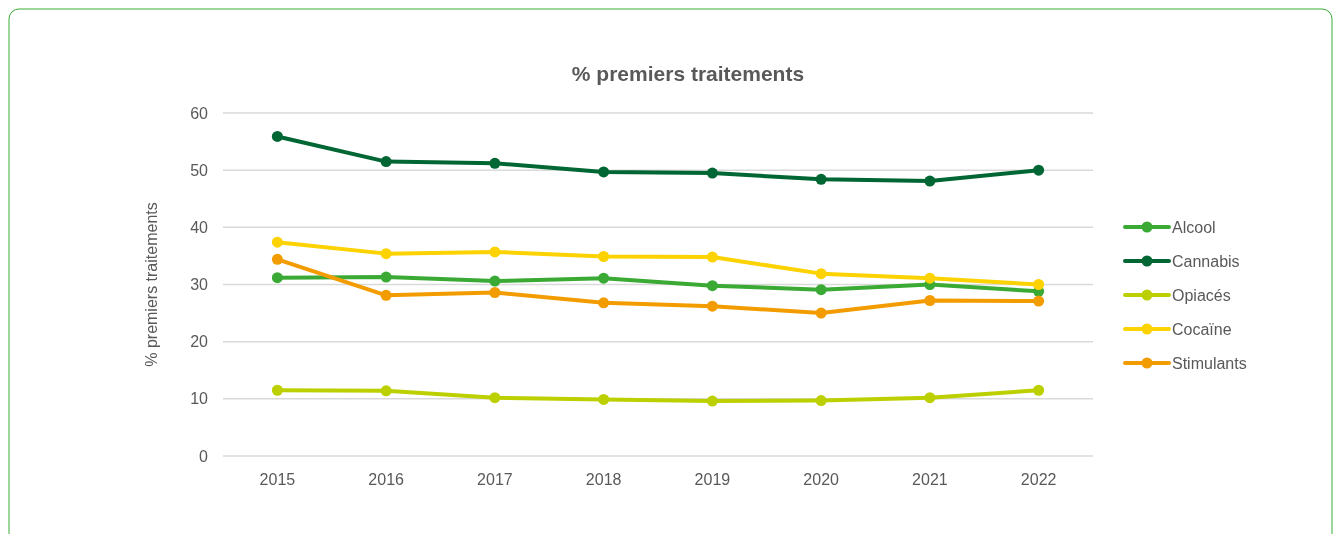 The image size is (1341, 542). I want to click on x-tick-label: 2017, so click(495, 479).